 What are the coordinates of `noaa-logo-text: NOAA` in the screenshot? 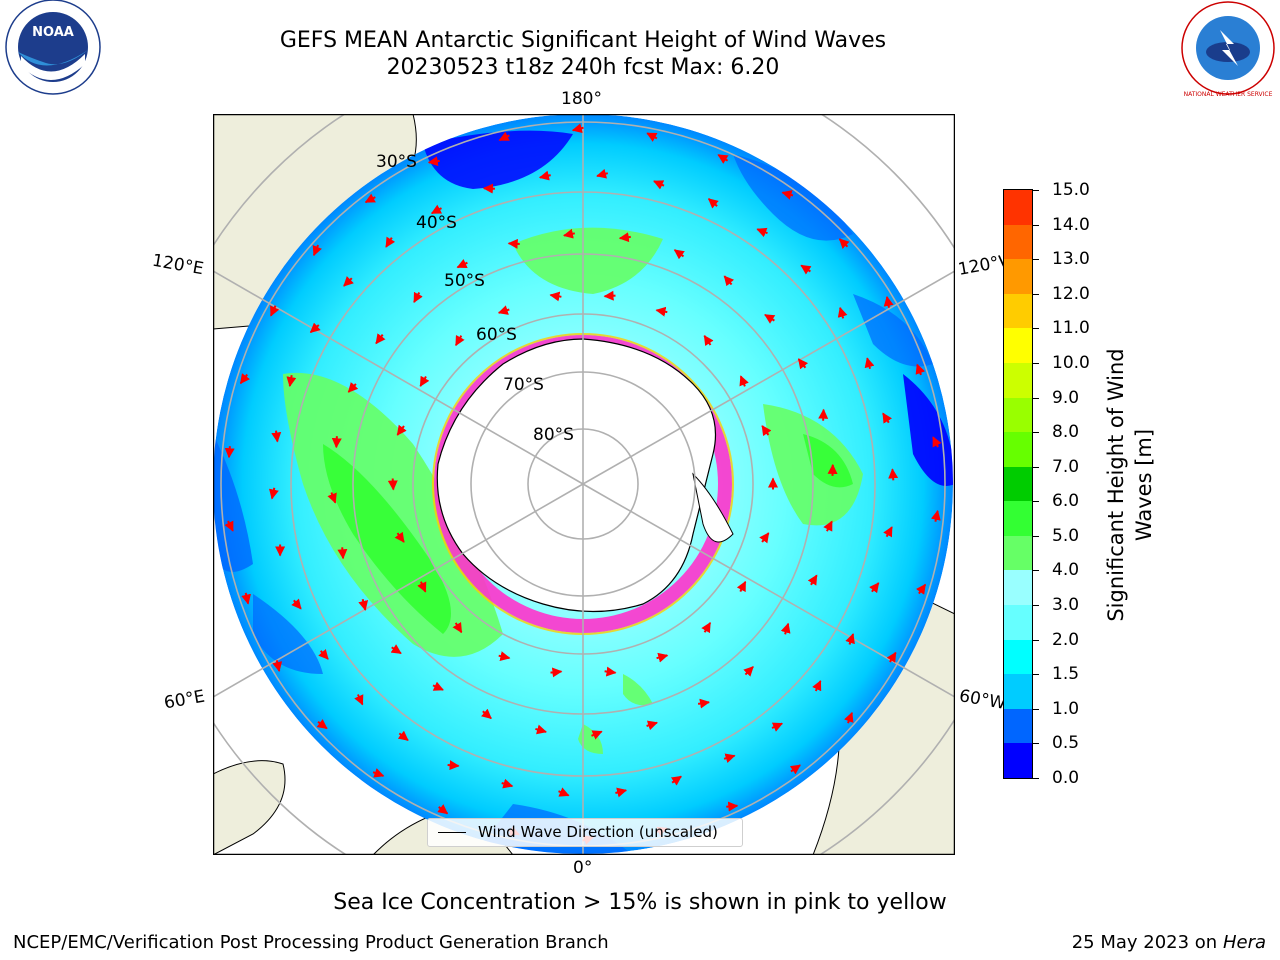 It's located at (53, 32).